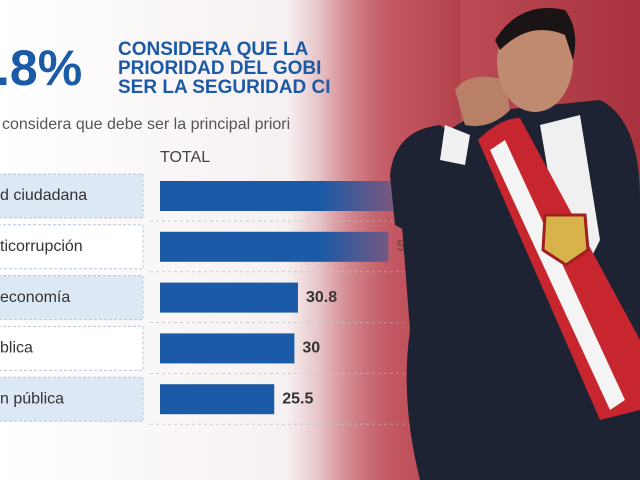 The height and width of the screenshot is (480, 640). I want to click on hair, so click(535, 34).